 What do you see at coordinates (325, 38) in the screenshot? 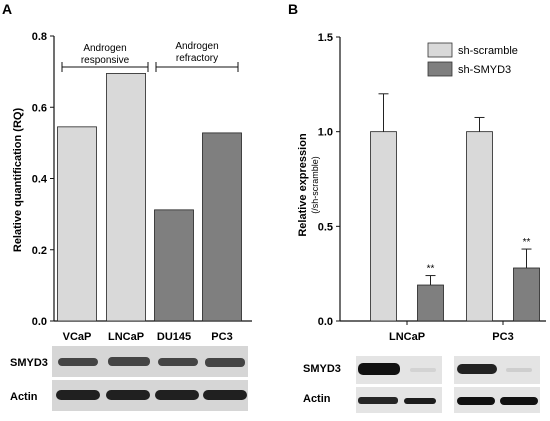
I see `chart-b-ytick-label: 1.5` at bounding box center [325, 38].